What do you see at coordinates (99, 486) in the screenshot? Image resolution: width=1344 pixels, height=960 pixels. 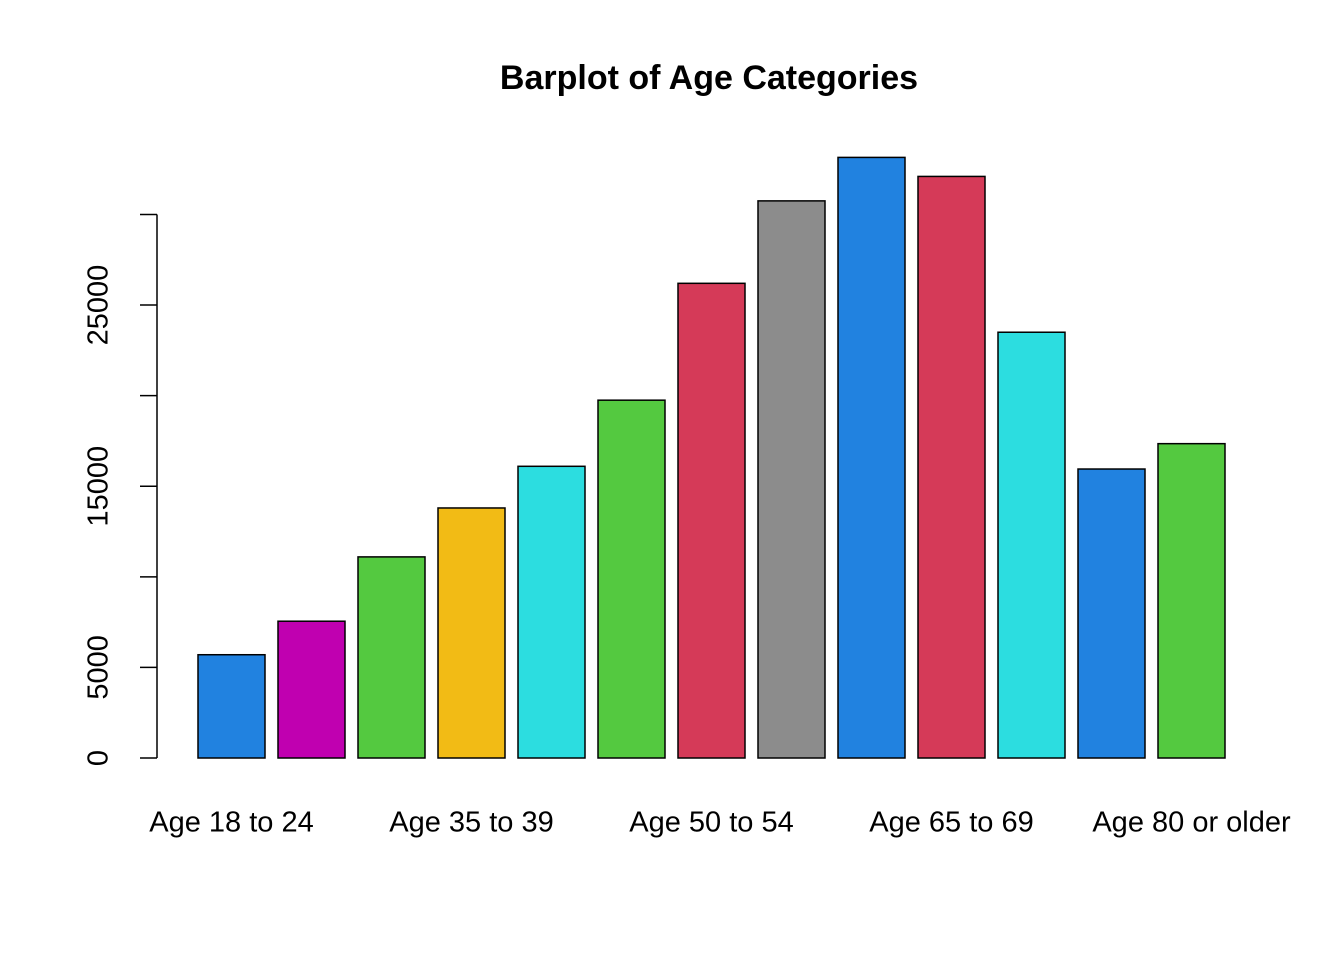 I see `y-tick-label: 15000` at bounding box center [99, 486].